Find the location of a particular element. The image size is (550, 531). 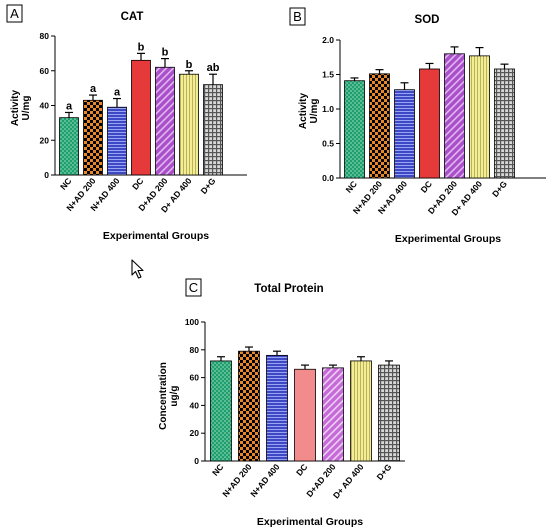

x-tick-label: N+AD 400 is located at coordinates (264, 480).